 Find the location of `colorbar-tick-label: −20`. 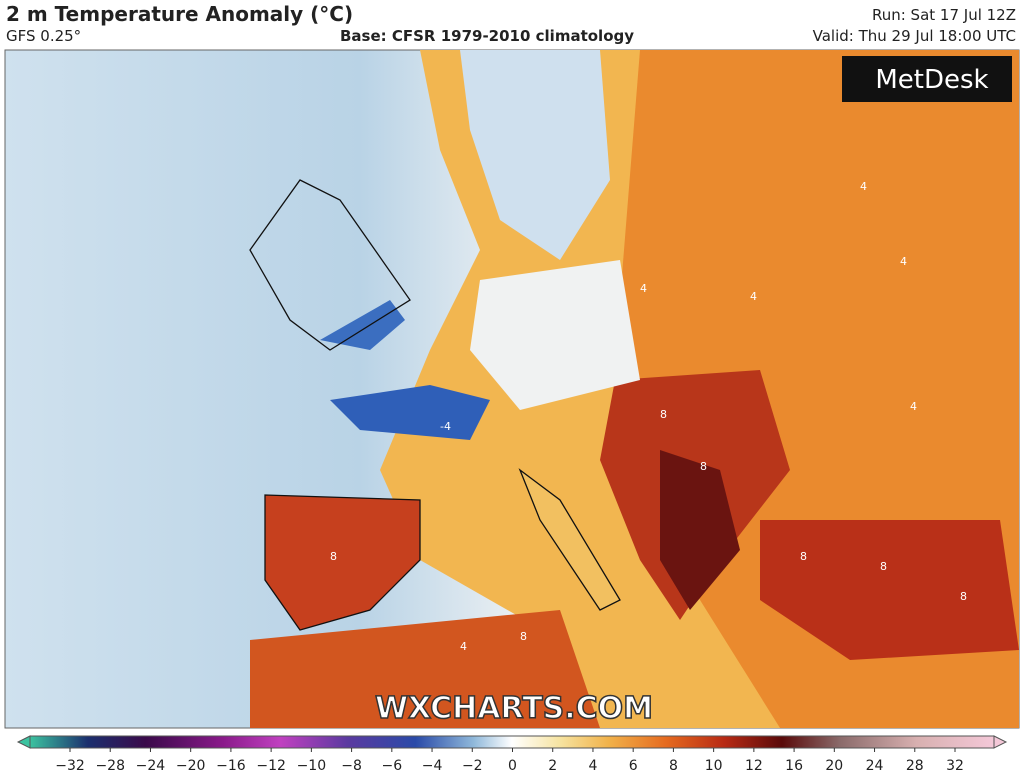

colorbar-tick-label: −20 is located at coordinates (191, 766).